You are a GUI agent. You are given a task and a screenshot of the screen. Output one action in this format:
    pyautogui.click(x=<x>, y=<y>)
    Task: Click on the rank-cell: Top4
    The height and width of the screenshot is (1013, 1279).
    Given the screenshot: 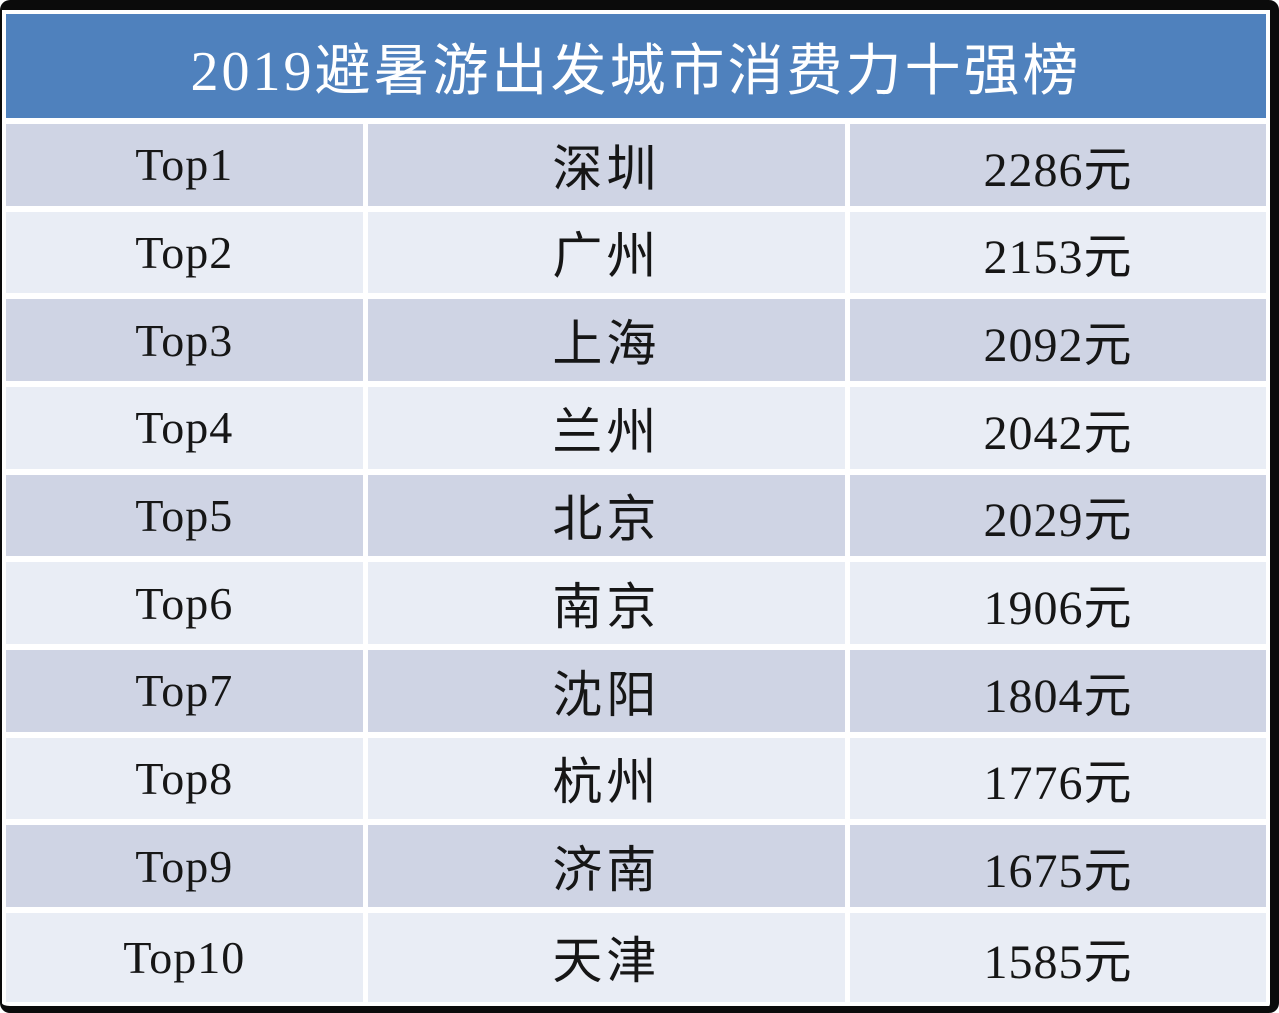 What is the action you would take?
    pyautogui.click(x=184, y=427)
    